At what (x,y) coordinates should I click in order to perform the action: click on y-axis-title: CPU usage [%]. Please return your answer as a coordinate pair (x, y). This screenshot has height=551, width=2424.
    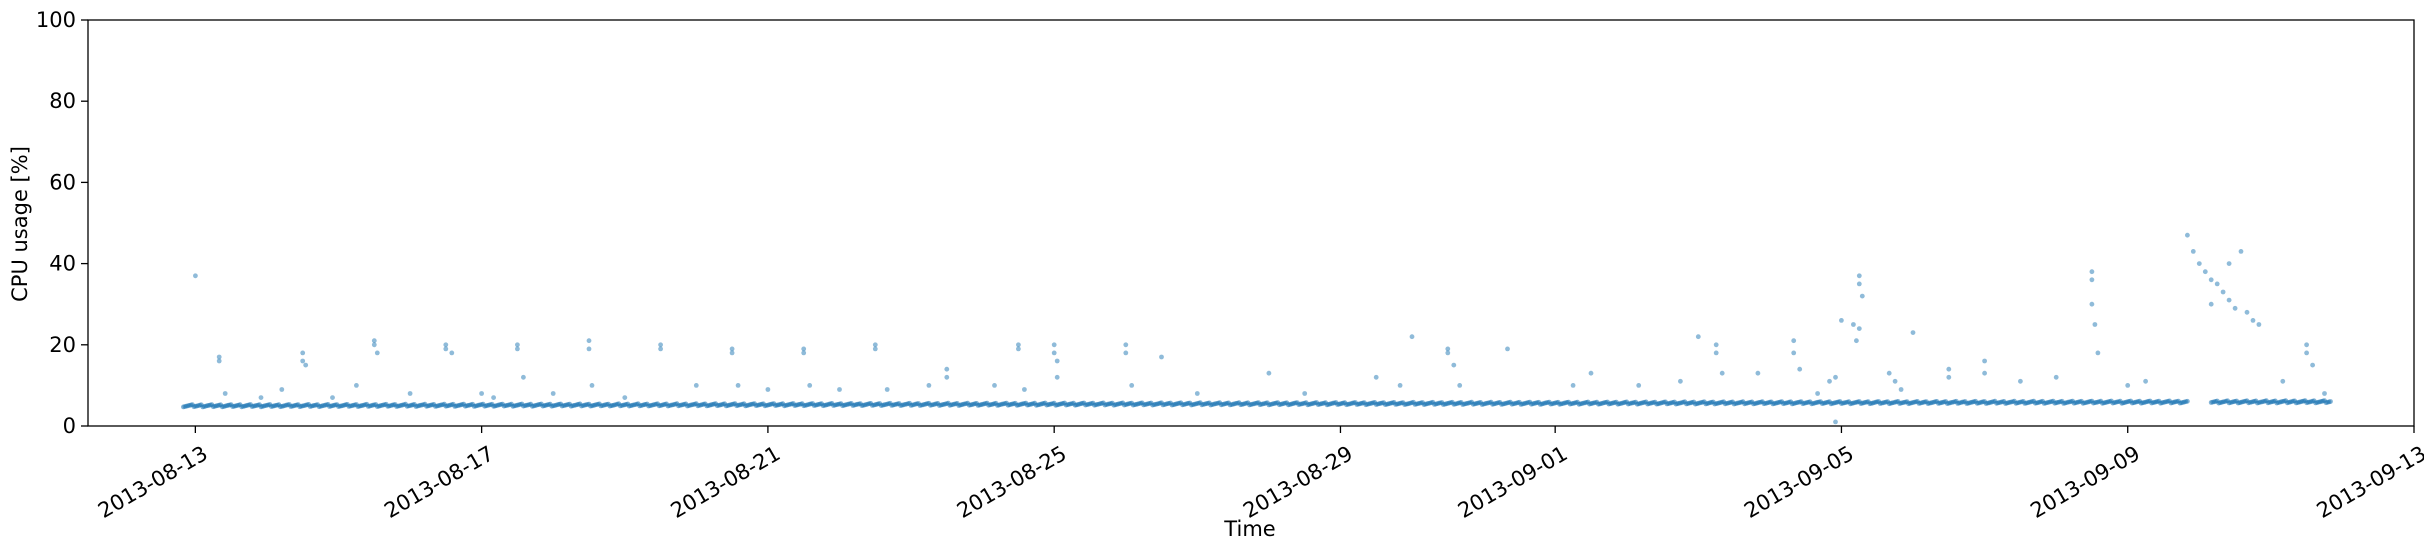
    Looking at the image, I should click on (20, 224).